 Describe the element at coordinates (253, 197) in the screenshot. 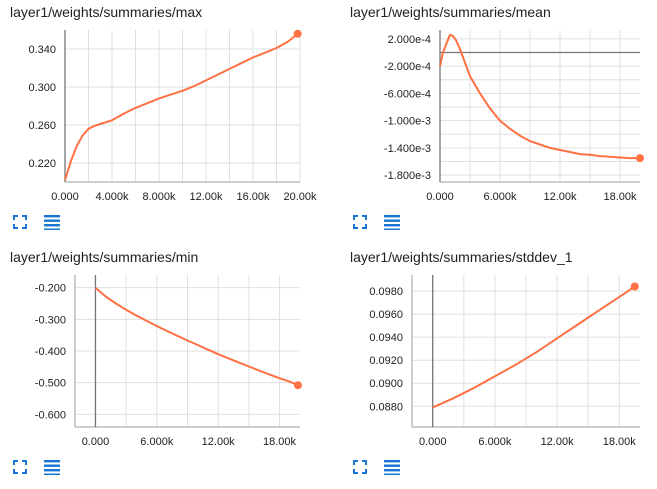

I see `x-tick-label: 16.00k` at that location.